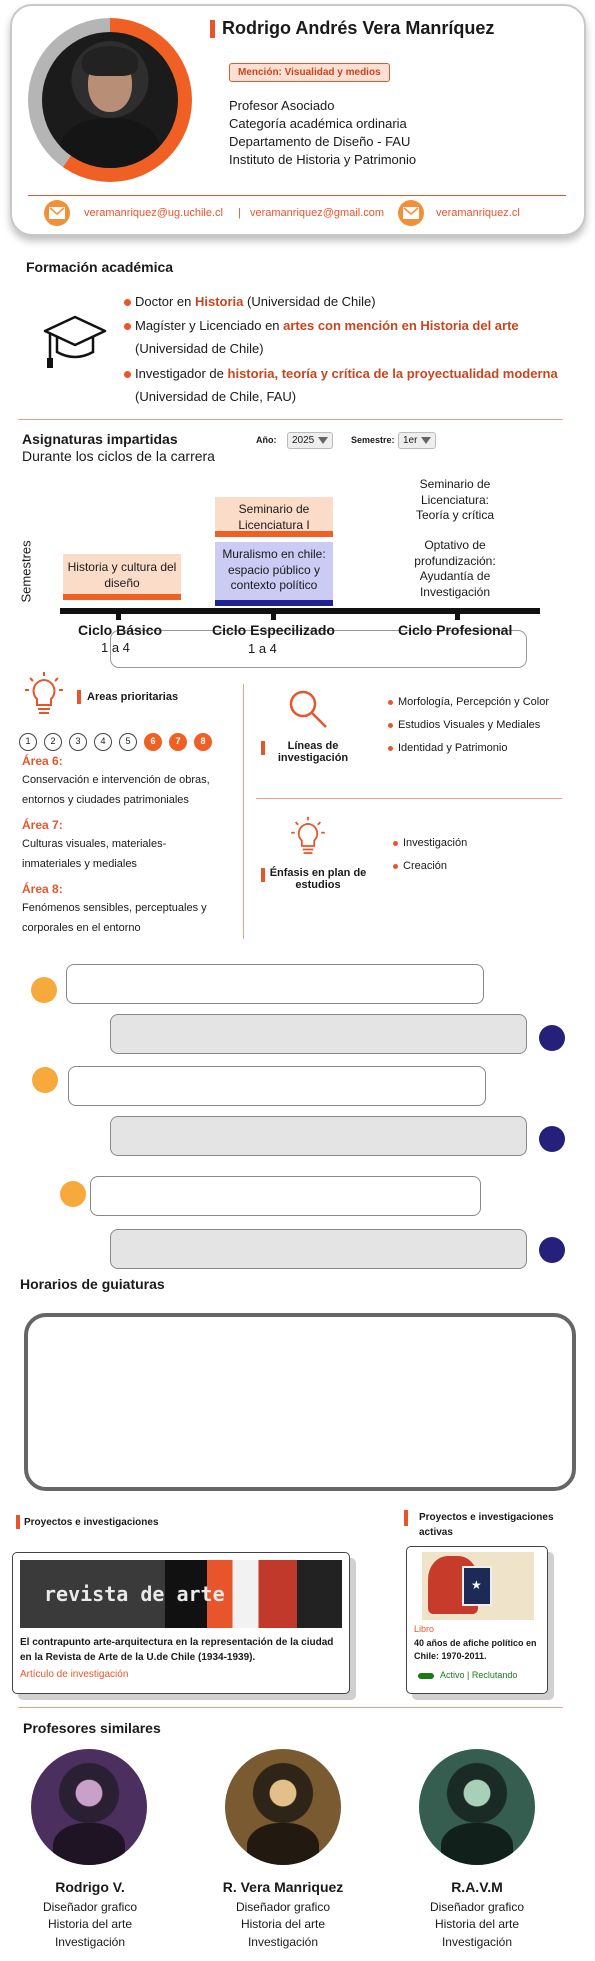  I want to click on ciclo-range-pill, so click(318, 649).